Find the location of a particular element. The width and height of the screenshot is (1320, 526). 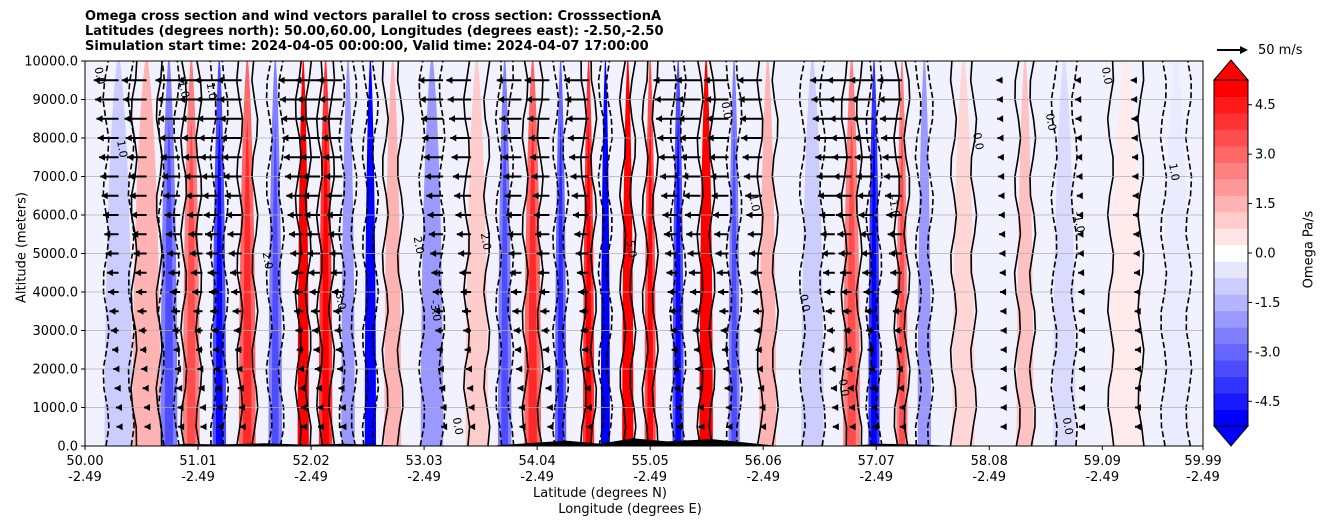

x-tick-longitude-2: -2.49 is located at coordinates (311, 477).